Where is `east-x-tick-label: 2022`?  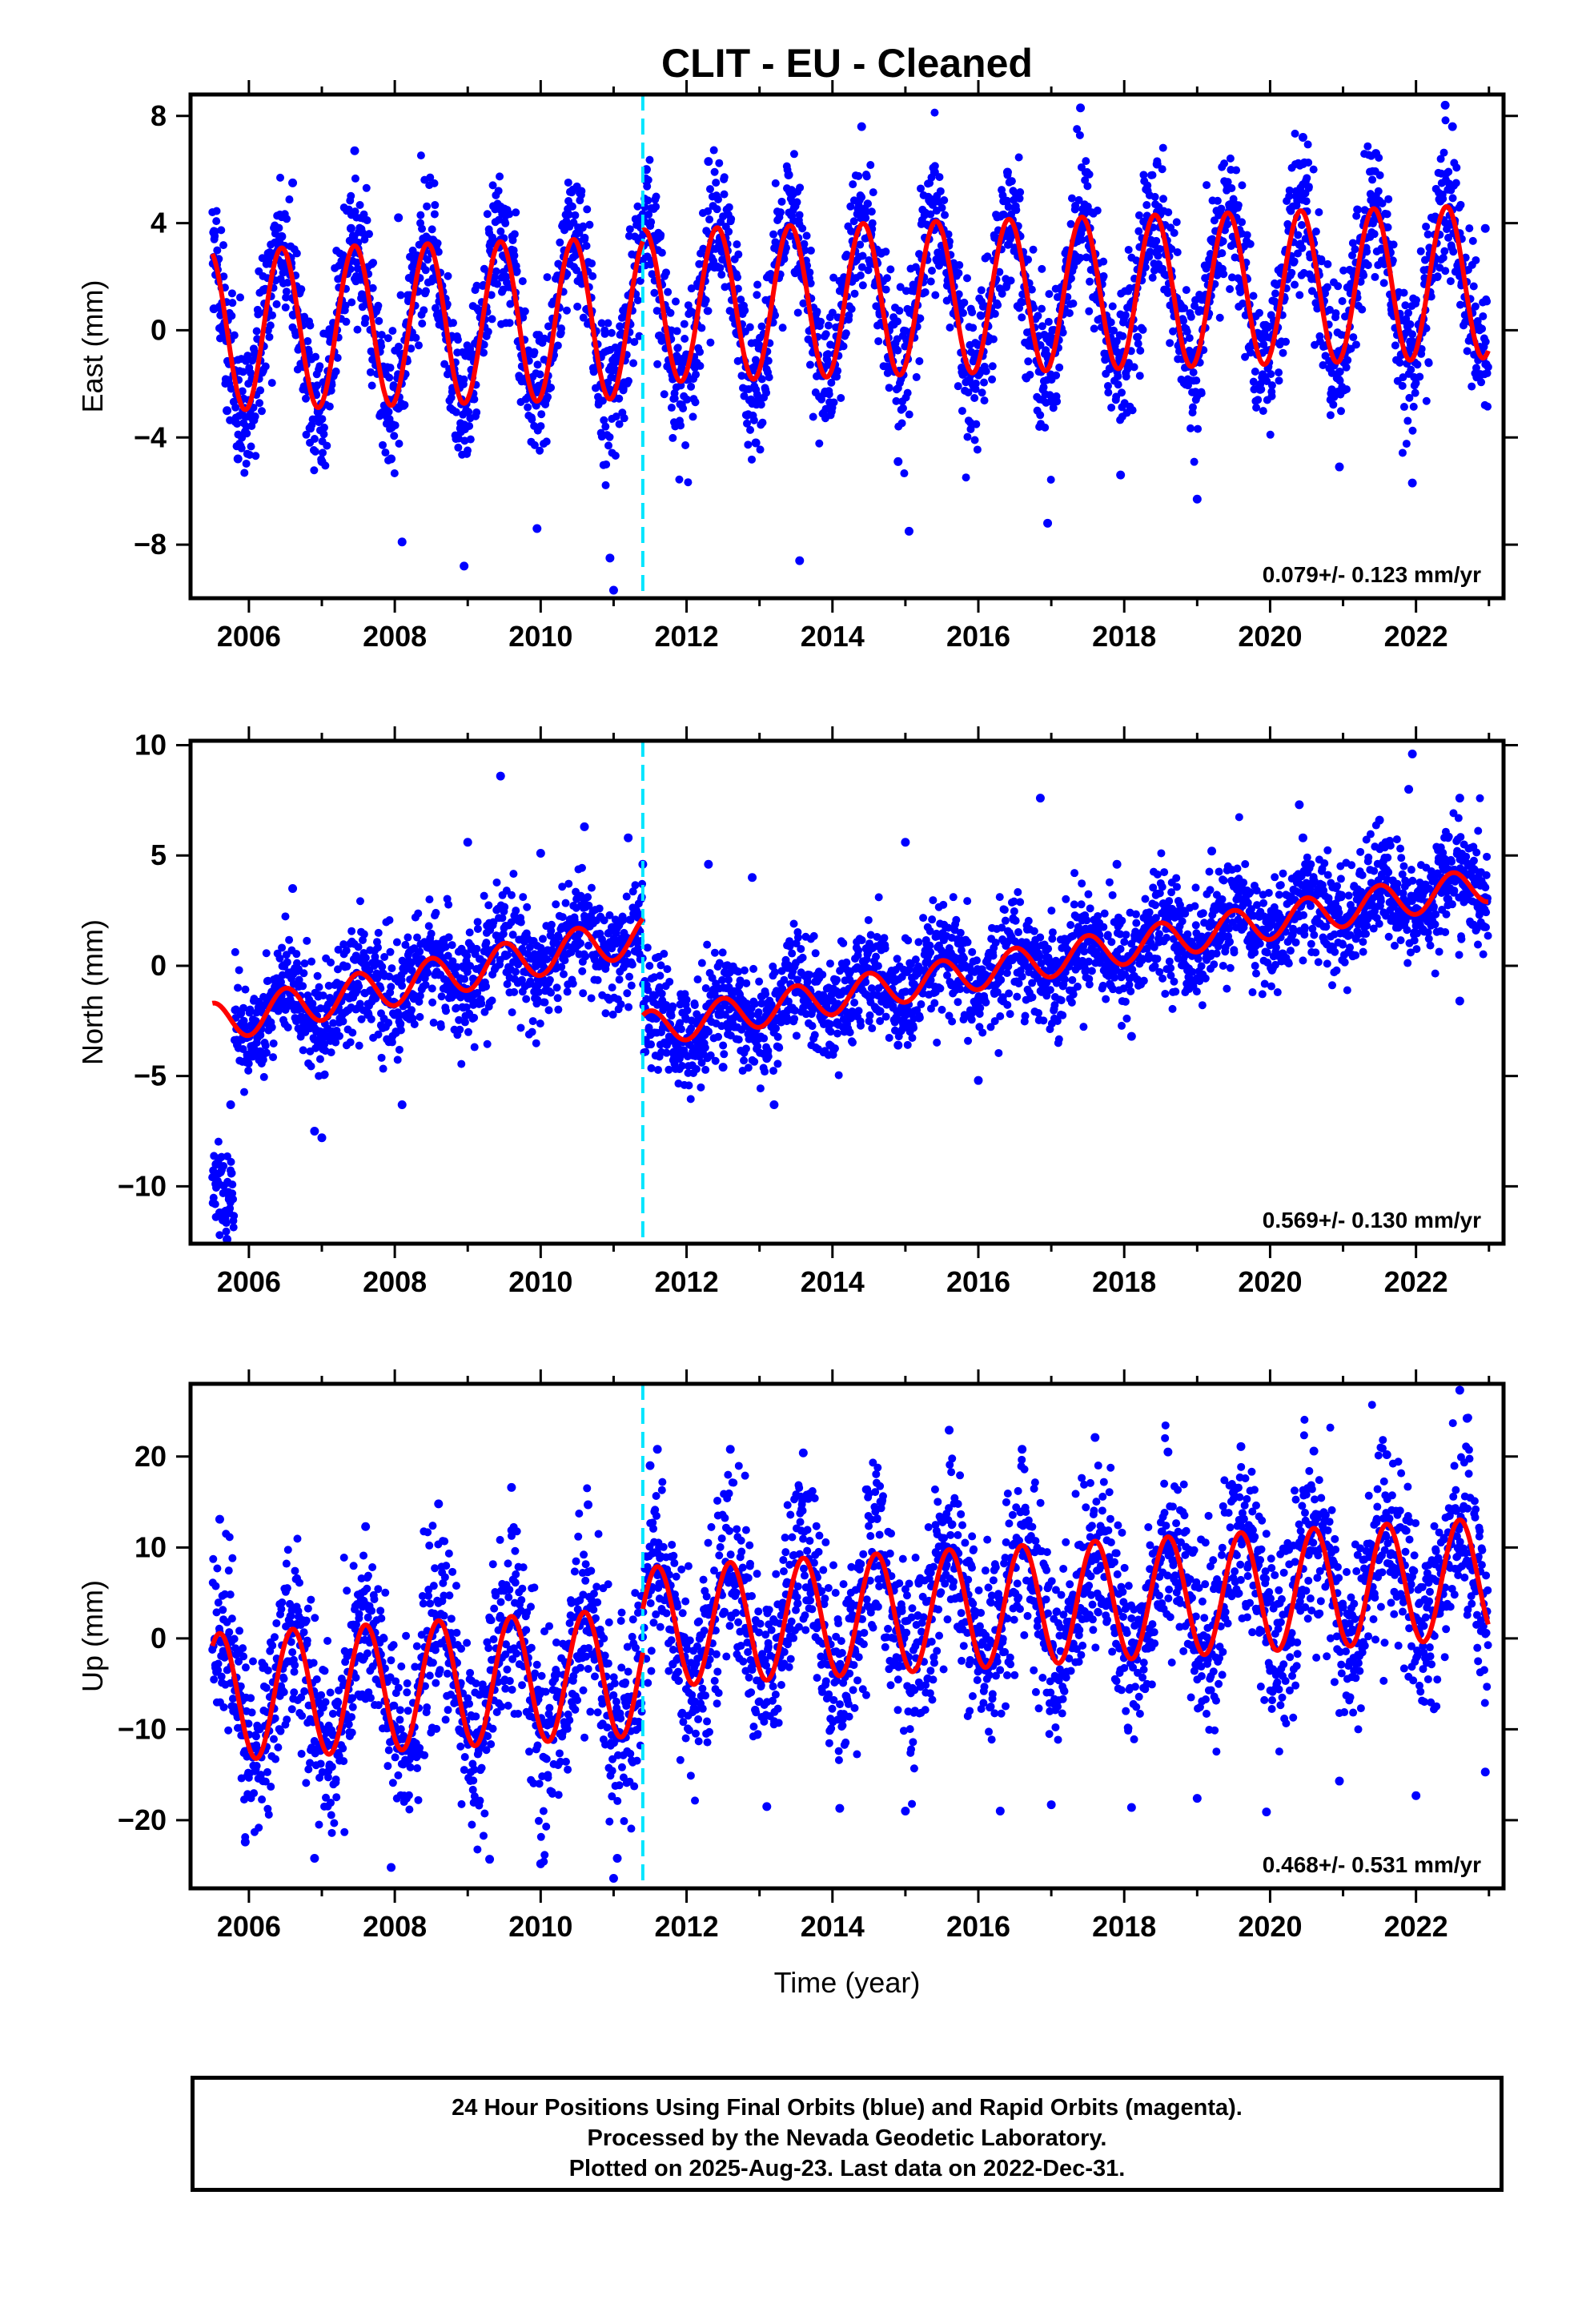
east-x-tick-label: 2022 is located at coordinates (1416, 636).